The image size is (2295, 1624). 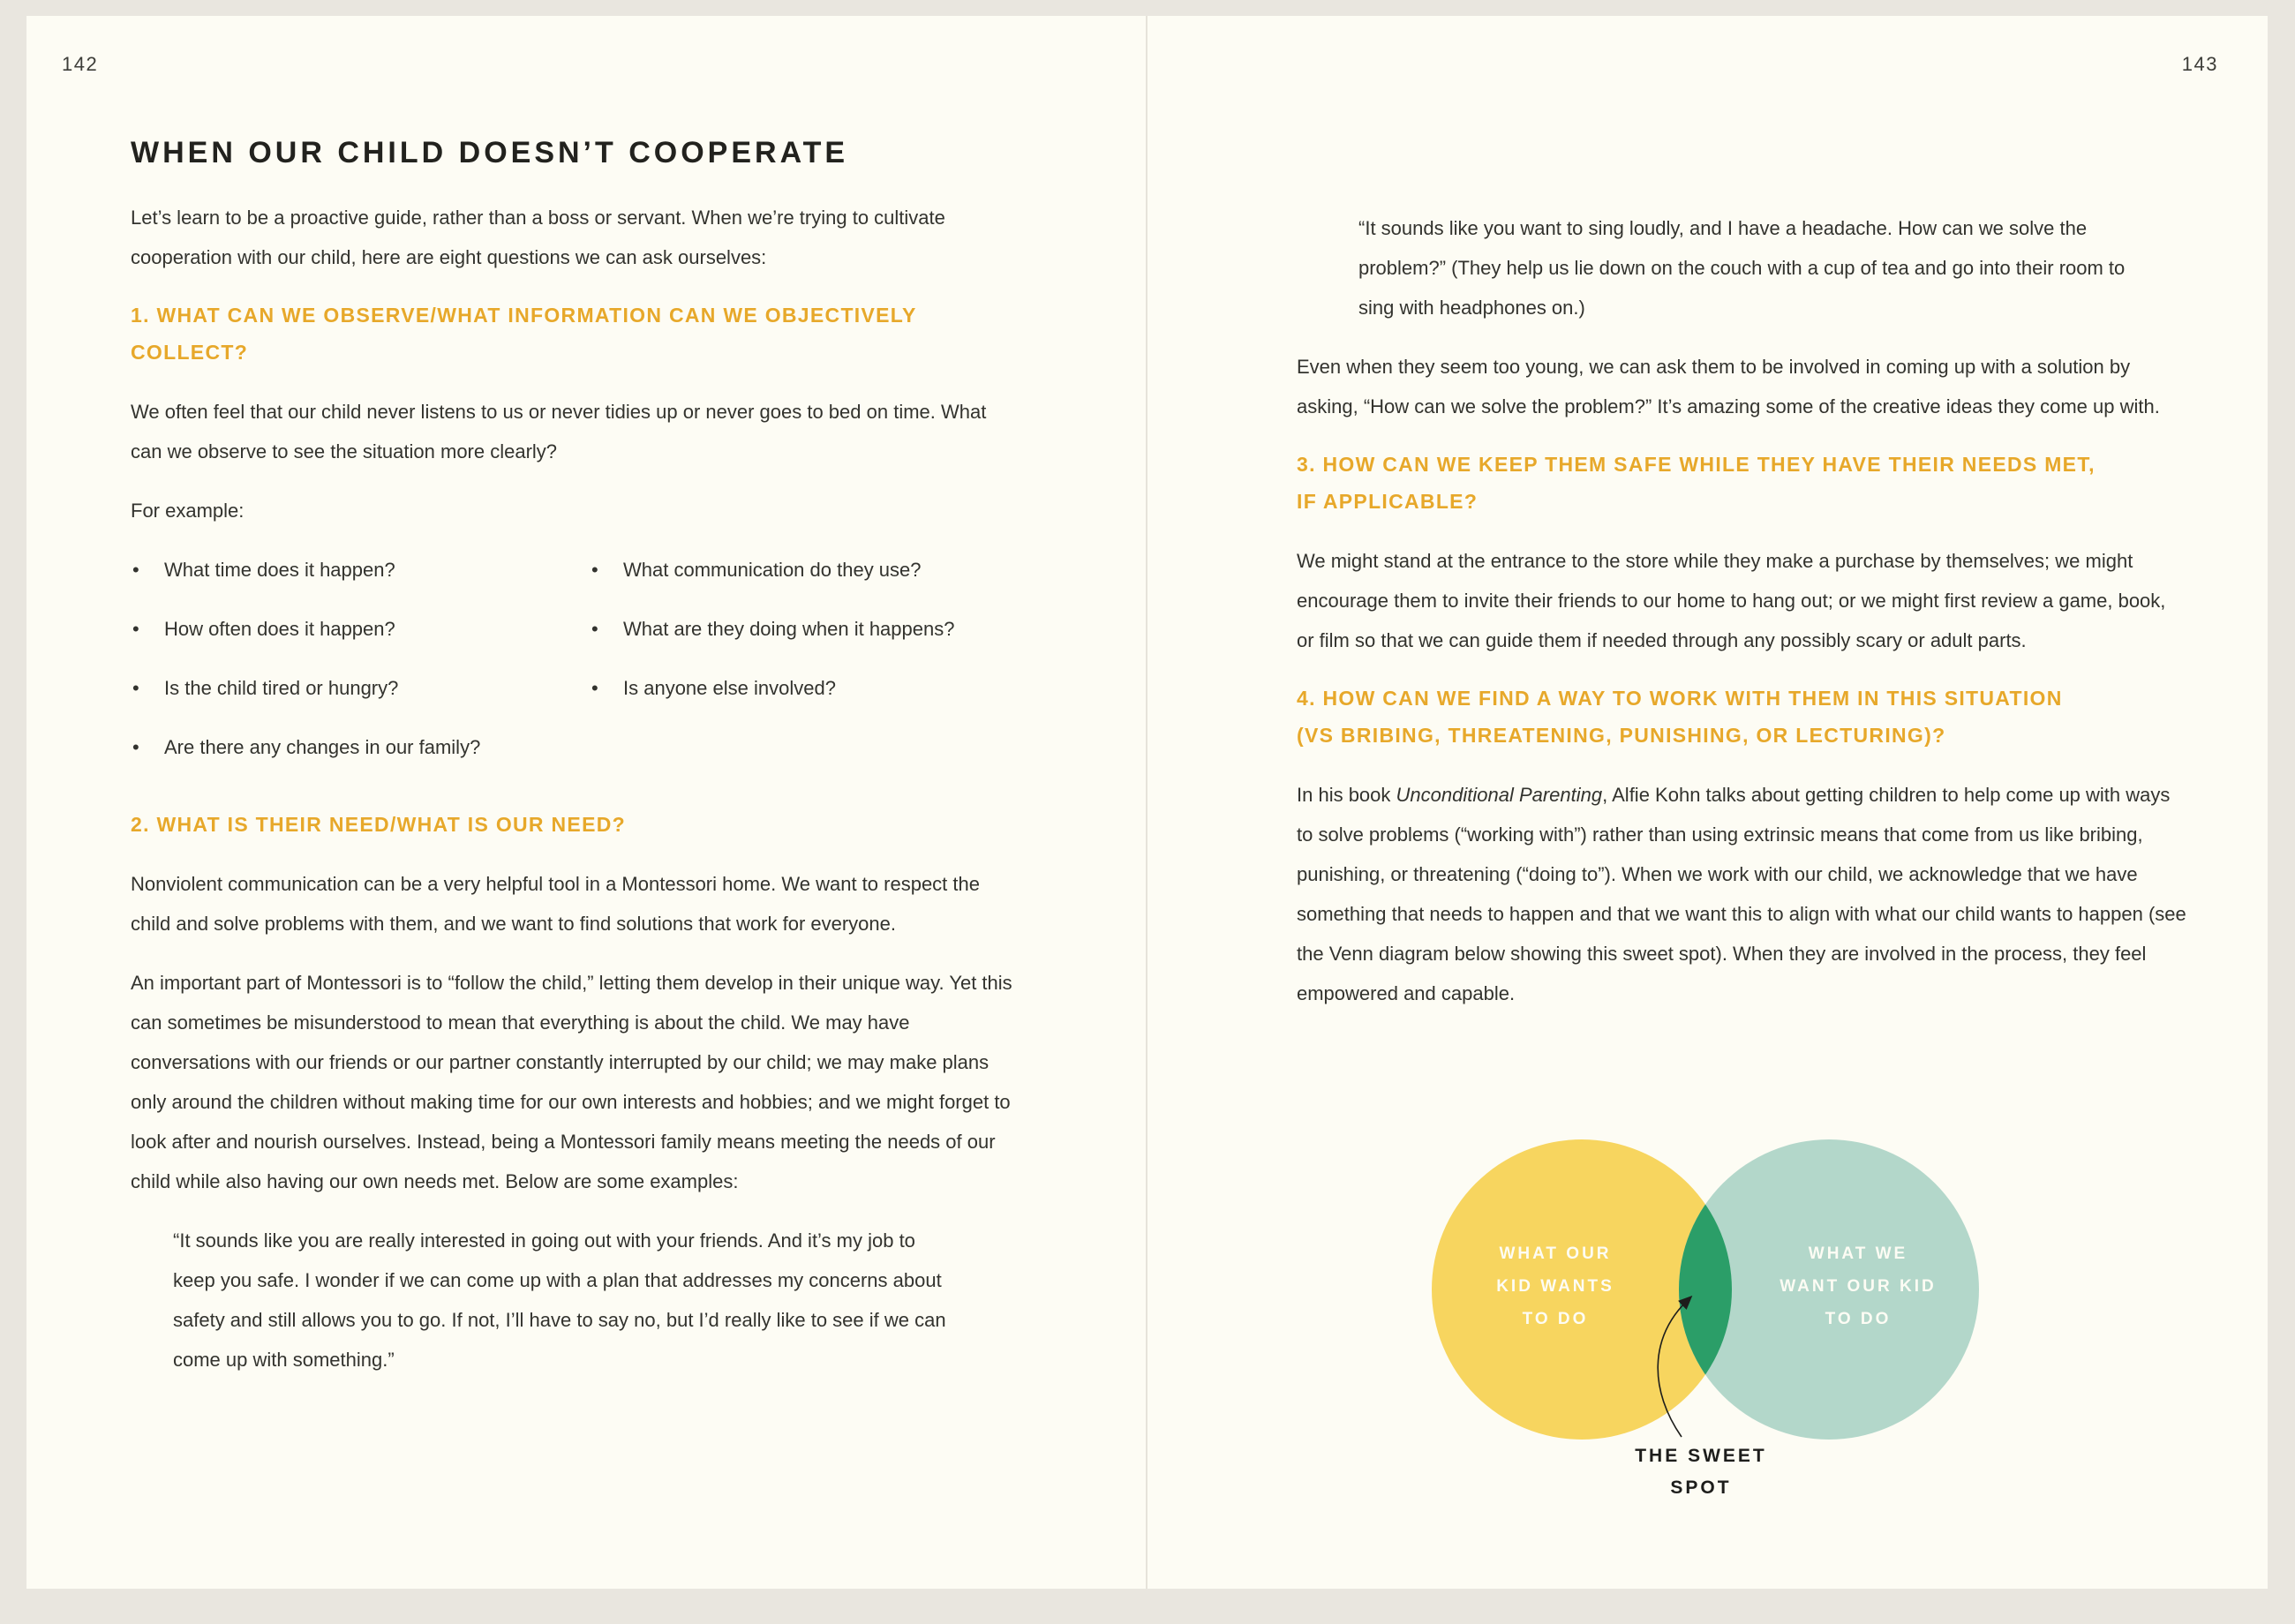 What do you see at coordinates (801, 688) in the screenshot?
I see `list-item: Is anyone else involved?` at bounding box center [801, 688].